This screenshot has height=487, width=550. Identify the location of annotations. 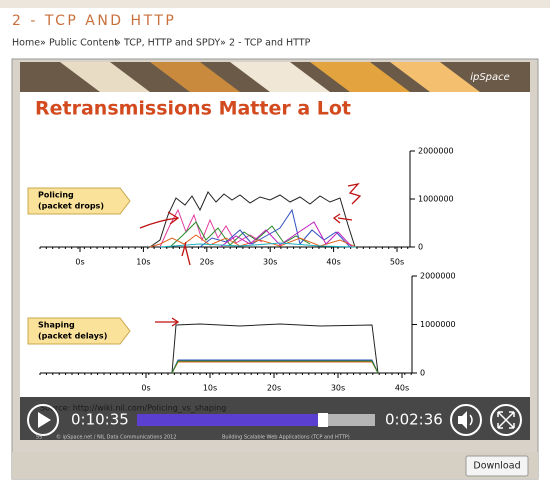
(250, 254).